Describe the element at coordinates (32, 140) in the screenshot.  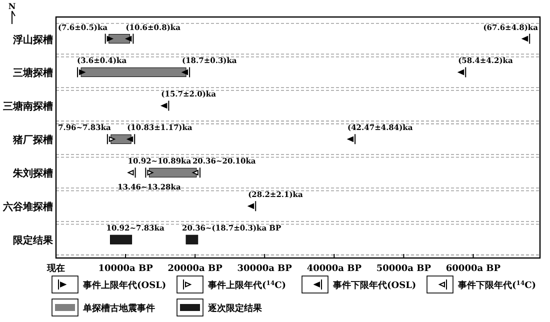
I see `y-tick-label: 猪厂探槽` at that location.